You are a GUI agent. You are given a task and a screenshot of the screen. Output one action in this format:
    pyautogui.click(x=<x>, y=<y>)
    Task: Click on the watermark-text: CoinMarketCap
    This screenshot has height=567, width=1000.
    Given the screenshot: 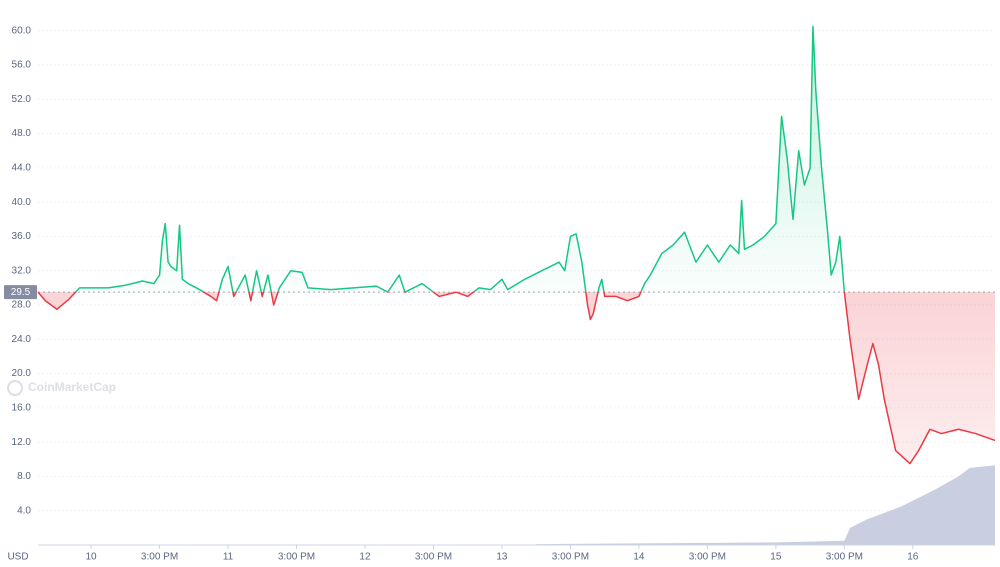 What is the action you would take?
    pyautogui.click(x=72, y=387)
    